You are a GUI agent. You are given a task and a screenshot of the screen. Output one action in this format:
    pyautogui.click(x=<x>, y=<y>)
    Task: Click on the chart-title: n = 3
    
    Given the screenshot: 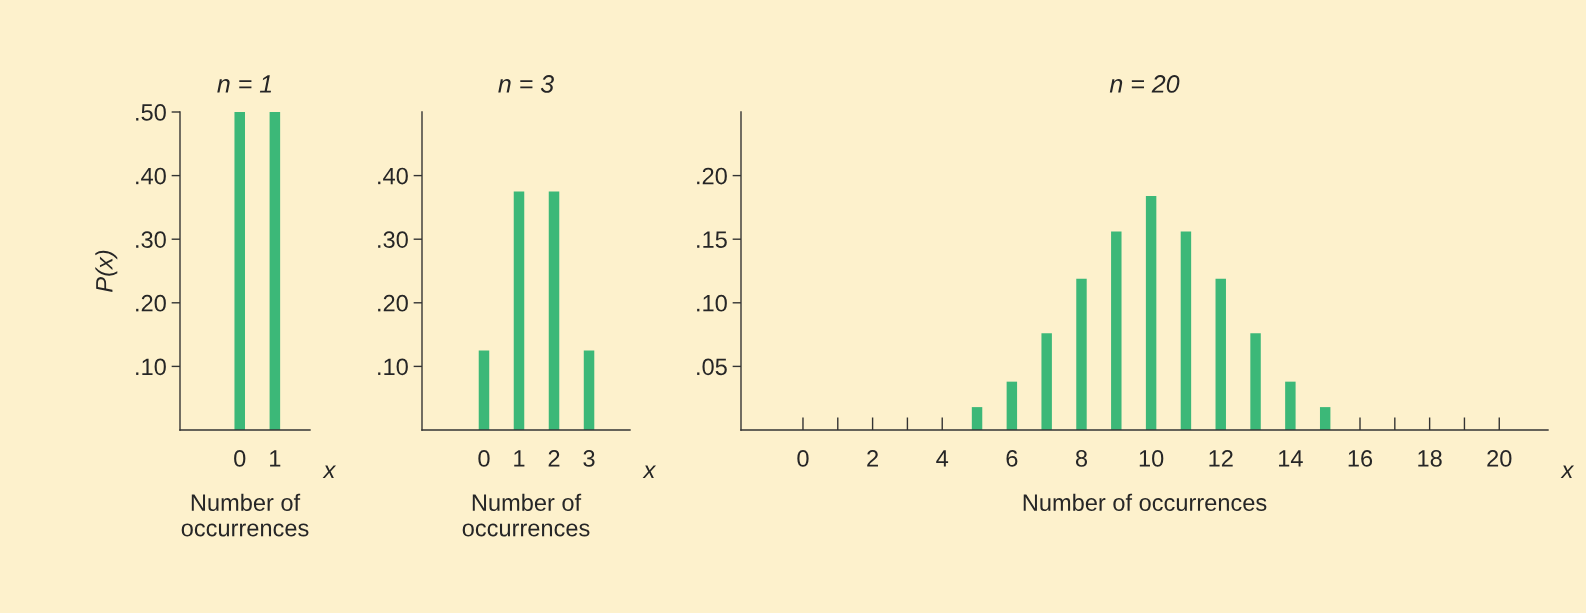 What is the action you would take?
    pyautogui.click(x=526, y=84)
    